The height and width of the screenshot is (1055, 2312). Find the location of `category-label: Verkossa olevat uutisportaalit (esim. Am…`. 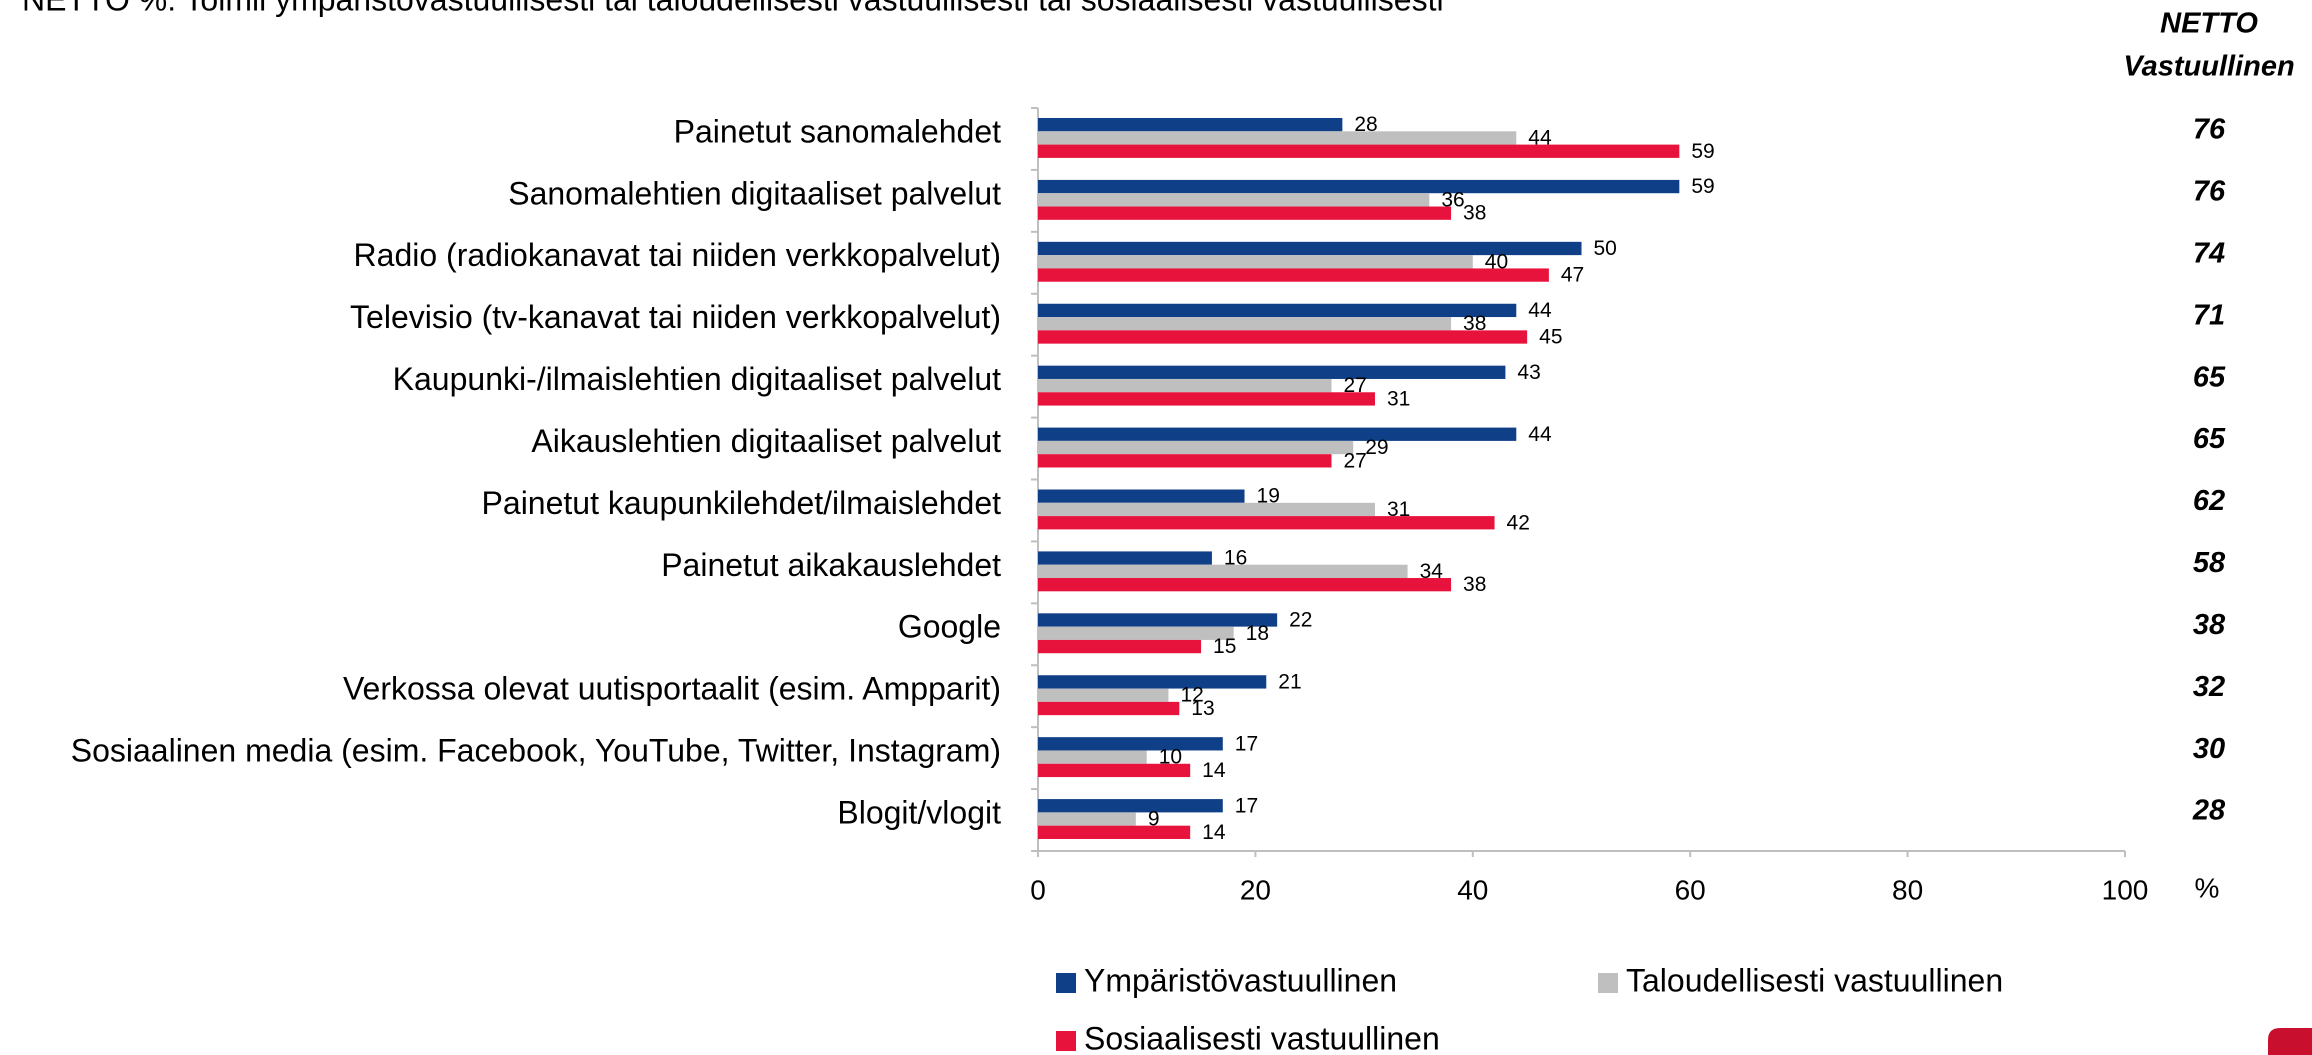

category-label: Verkossa olevat uutisportaalit (esim. Am… is located at coordinates (672, 689).